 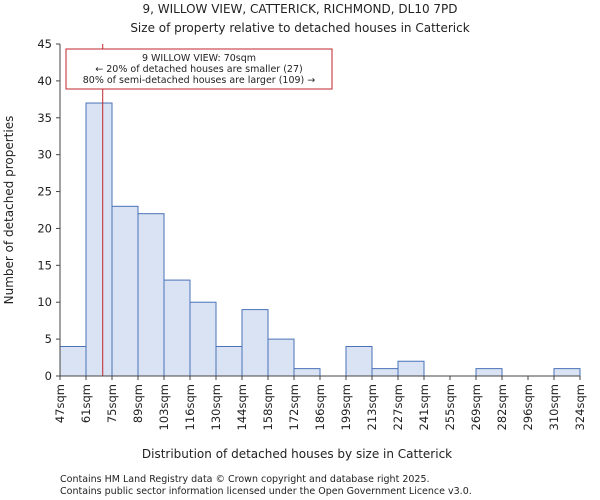 I want to click on x-tick-label-186sqm: 186sqm, so click(x=320, y=407).